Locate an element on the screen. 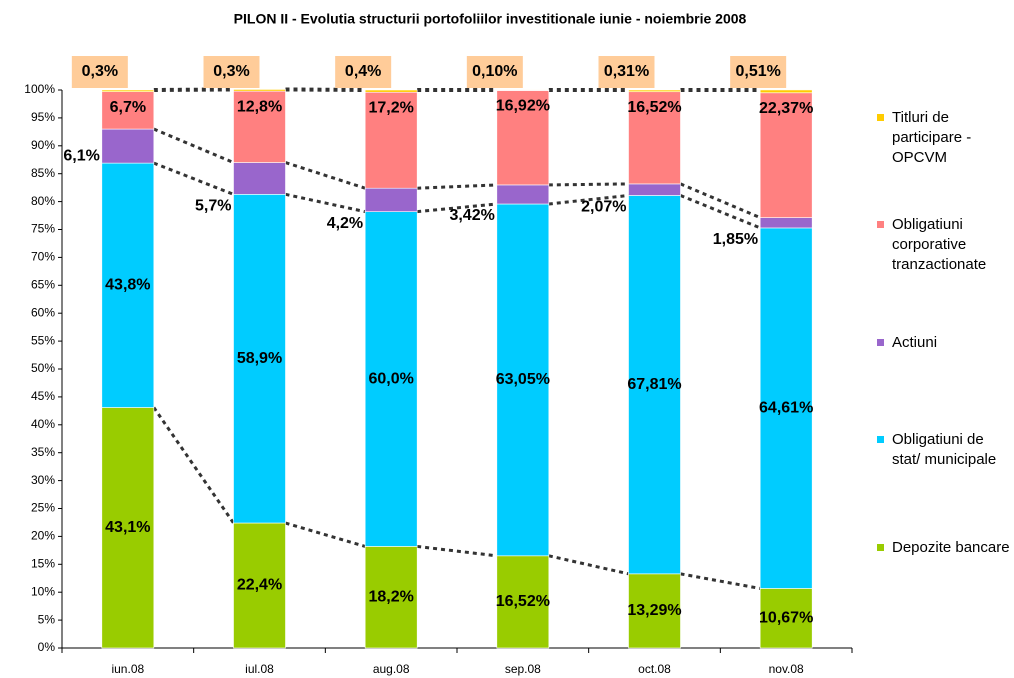 The height and width of the screenshot is (678, 1014). value-label: 16,92% is located at coordinates (523, 106).